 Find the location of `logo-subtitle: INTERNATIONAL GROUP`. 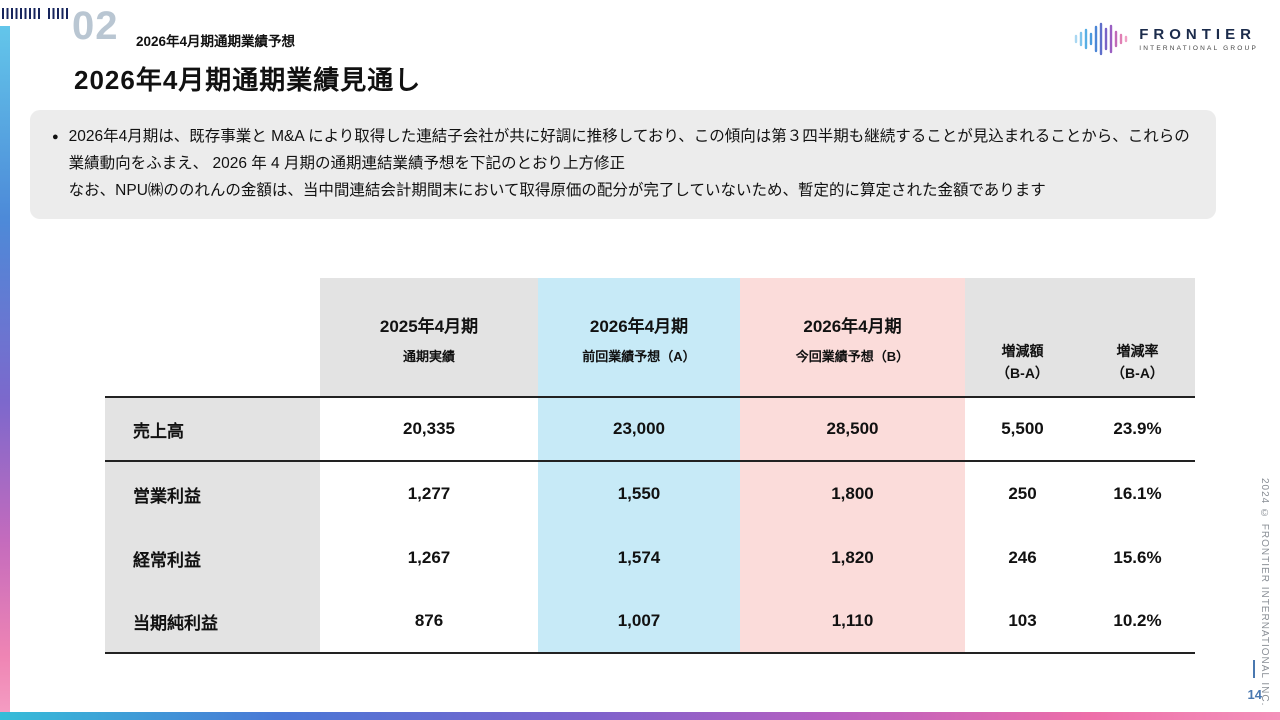

logo-subtitle: INTERNATIONAL GROUP is located at coordinates (1198, 48).